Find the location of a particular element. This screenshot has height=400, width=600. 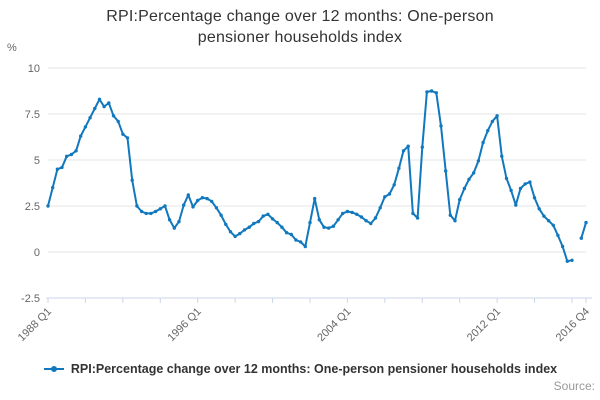

y-axis-tick-label: 5 is located at coordinates (37, 161).